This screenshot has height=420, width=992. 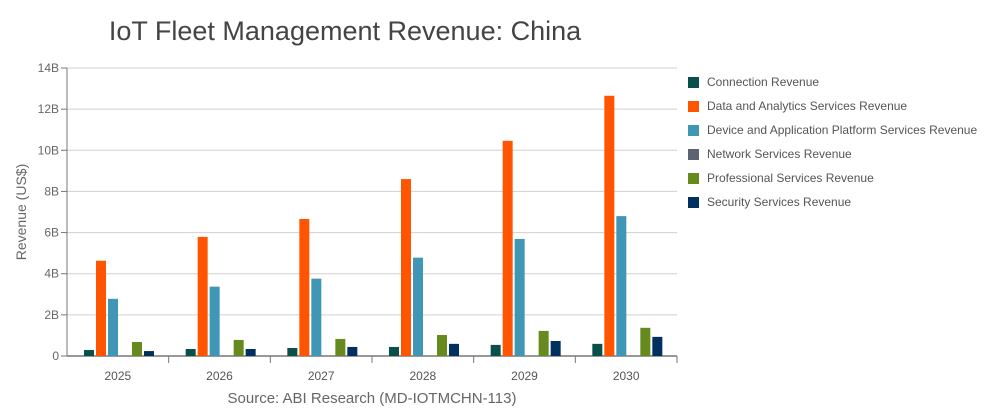 What do you see at coordinates (807, 106) in the screenshot?
I see `legend-label: Data and Analytics Services Revenue` at bounding box center [807, 106].